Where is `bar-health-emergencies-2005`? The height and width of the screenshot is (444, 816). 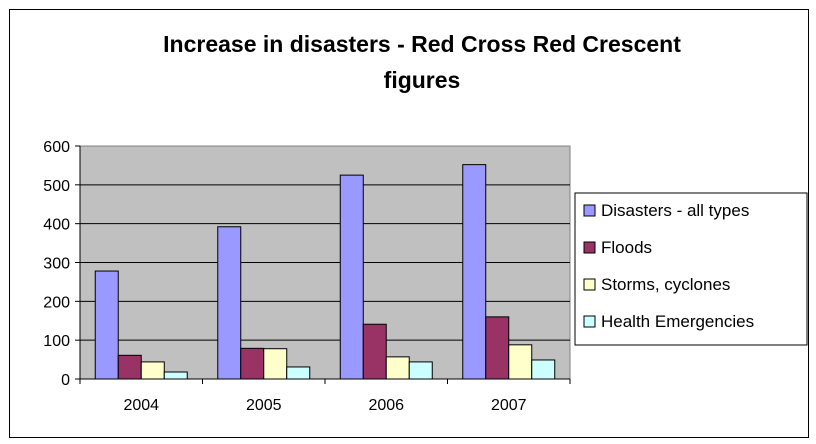
bar-health-emergencies-2005 is located at coordinates (298, 373).